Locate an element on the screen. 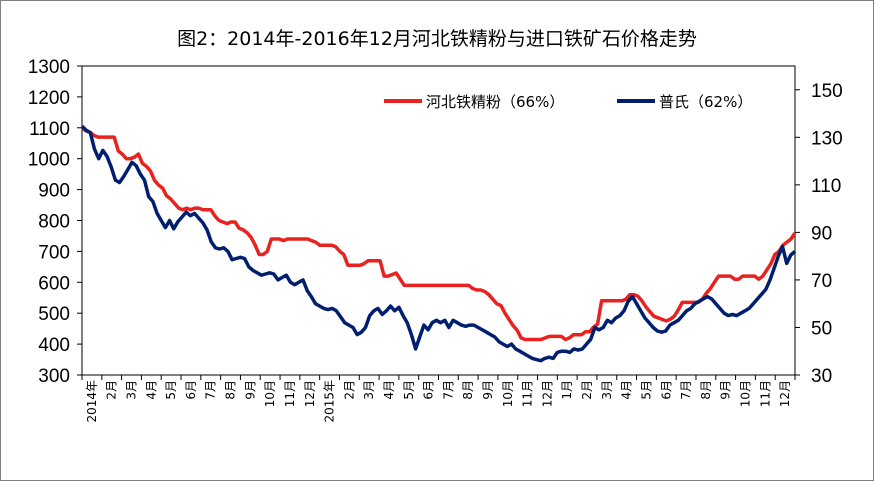 This screenshot has height=481, width=874. y-left-tick-label: 1000 is located at coordinates (49, 160).